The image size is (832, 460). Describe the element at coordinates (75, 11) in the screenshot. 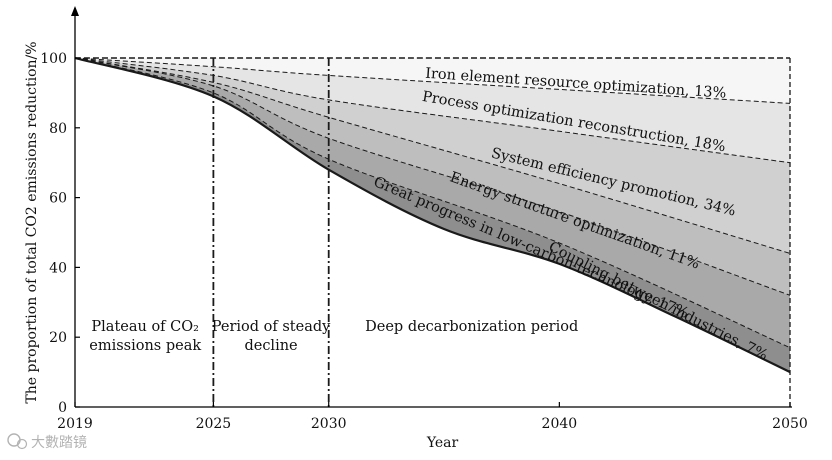

I see `y-axis-arrow` at that location.